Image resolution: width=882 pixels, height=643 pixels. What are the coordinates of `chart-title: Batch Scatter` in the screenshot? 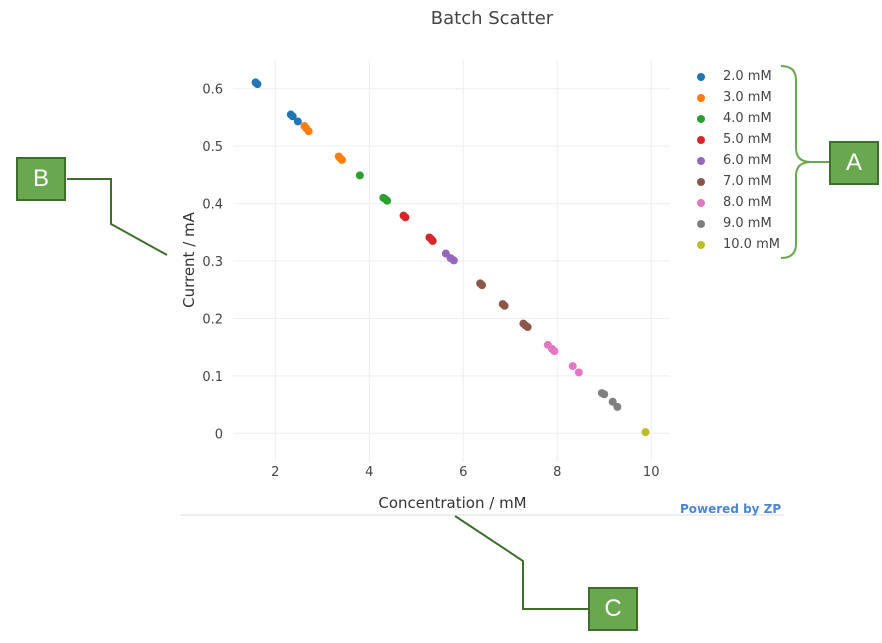 It's located at (492, 18).